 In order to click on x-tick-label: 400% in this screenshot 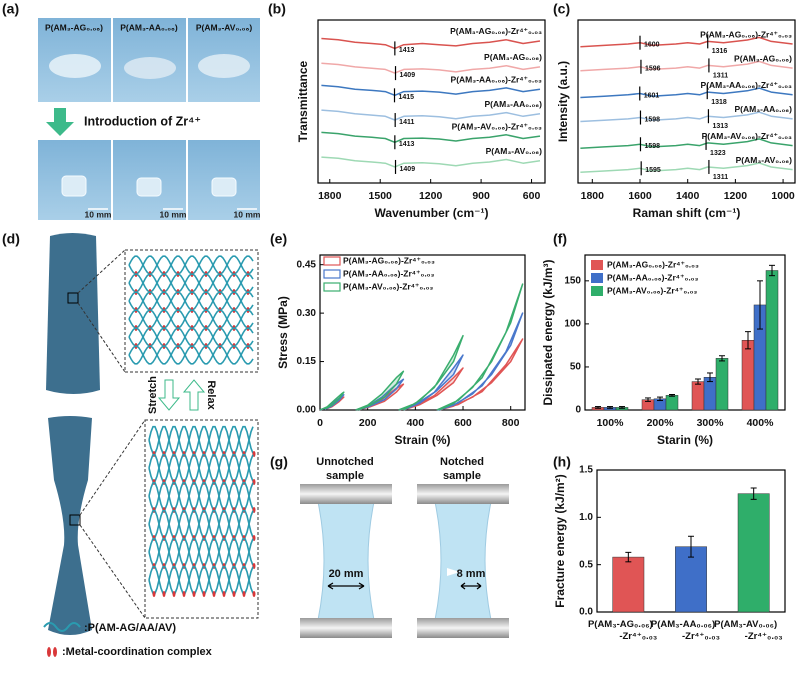, I will do `click(761, 423)`.